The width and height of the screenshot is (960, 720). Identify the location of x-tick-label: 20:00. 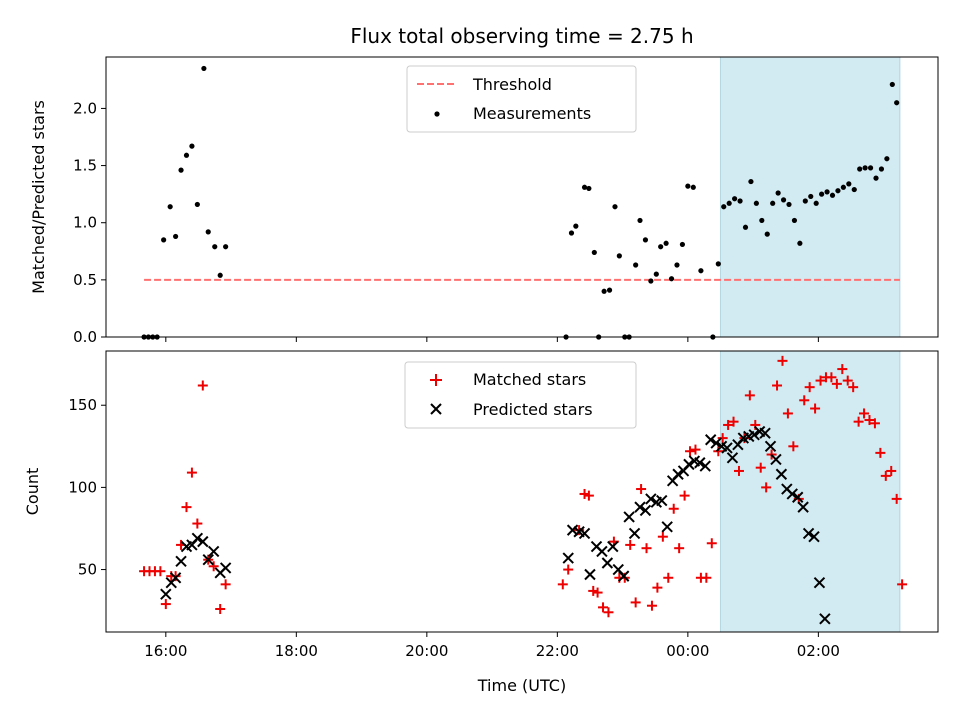
(426, 651).